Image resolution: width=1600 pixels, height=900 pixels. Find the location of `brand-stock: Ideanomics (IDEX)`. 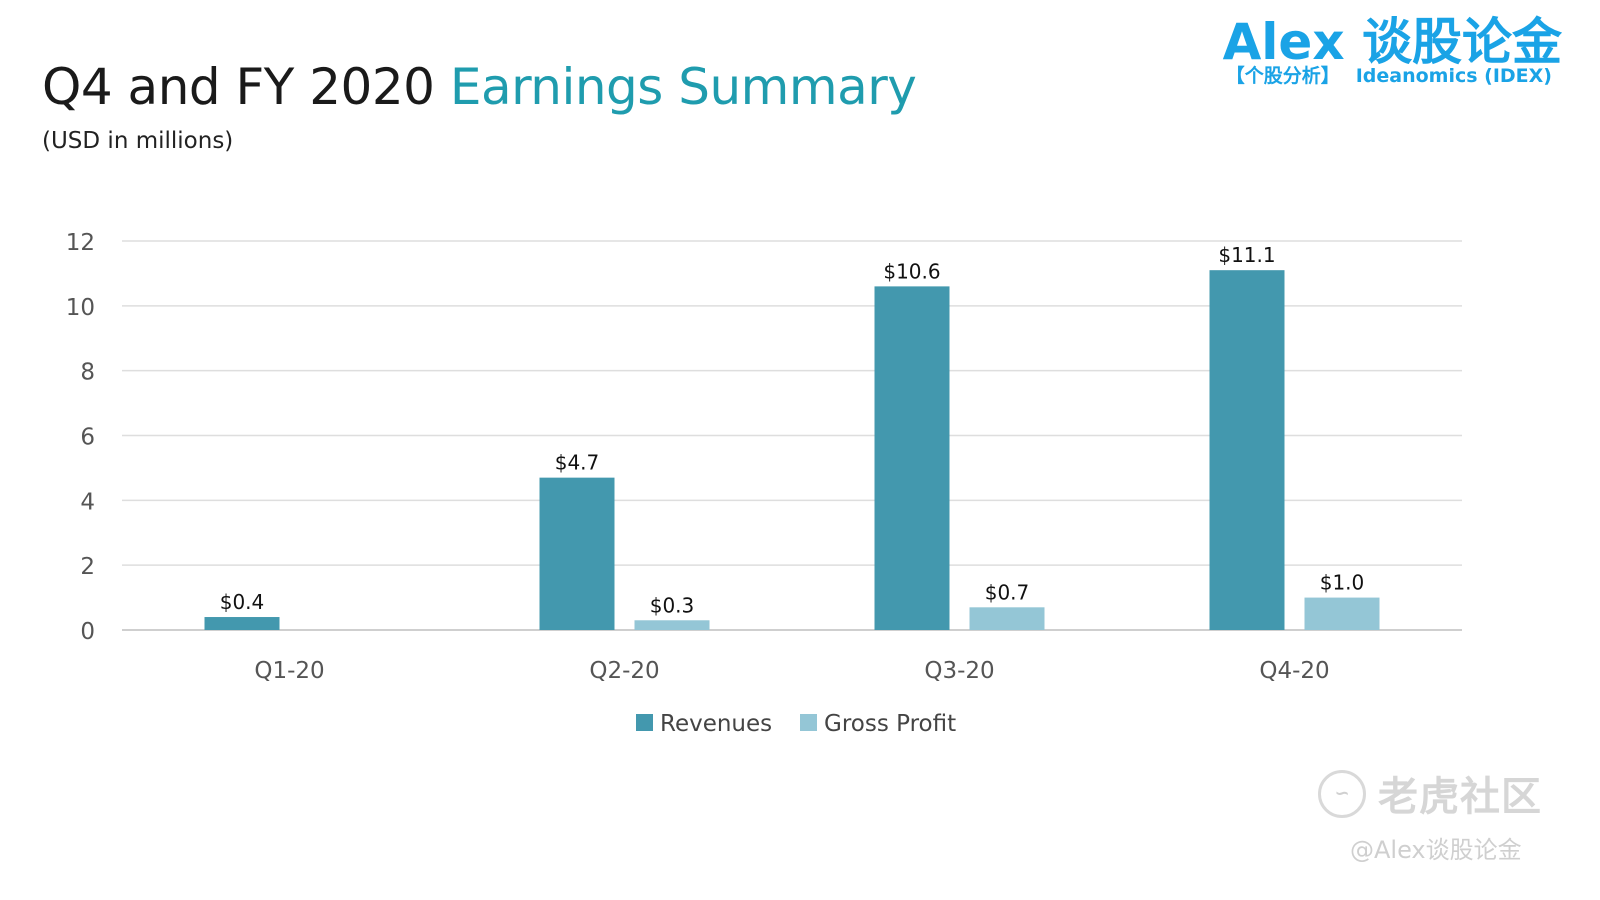

brand-stock: Ideanomics (IDEX) is located at coordinates (1453, 76).